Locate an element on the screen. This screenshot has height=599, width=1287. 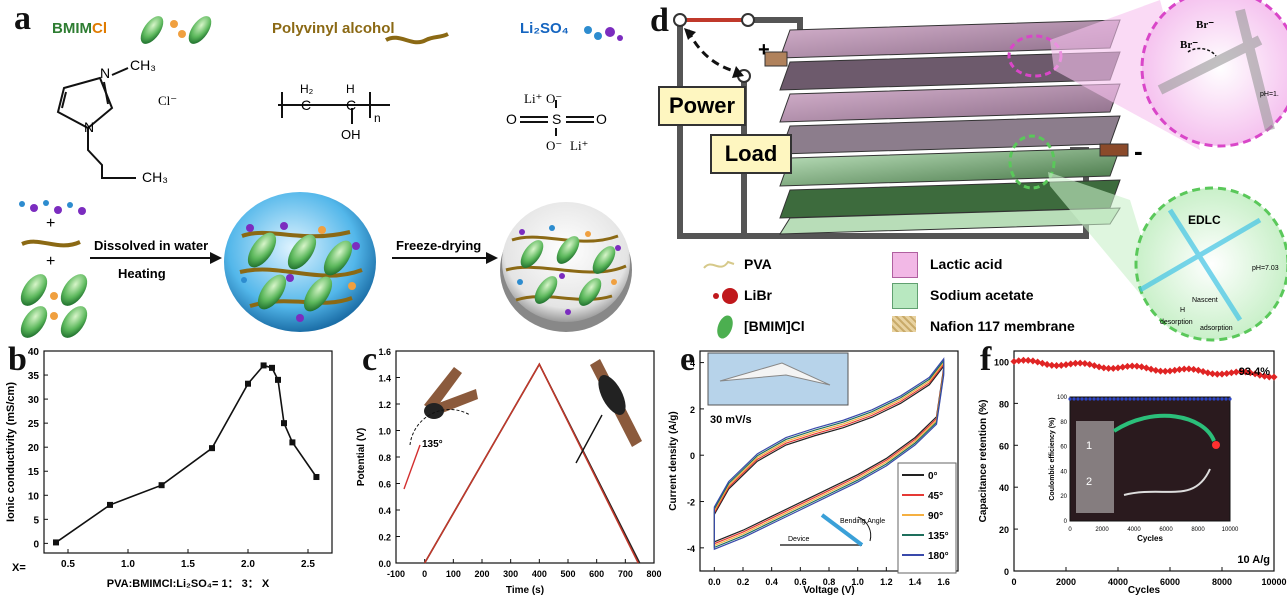
y-tick-label: 100 is located at coordinates (1001, 362).